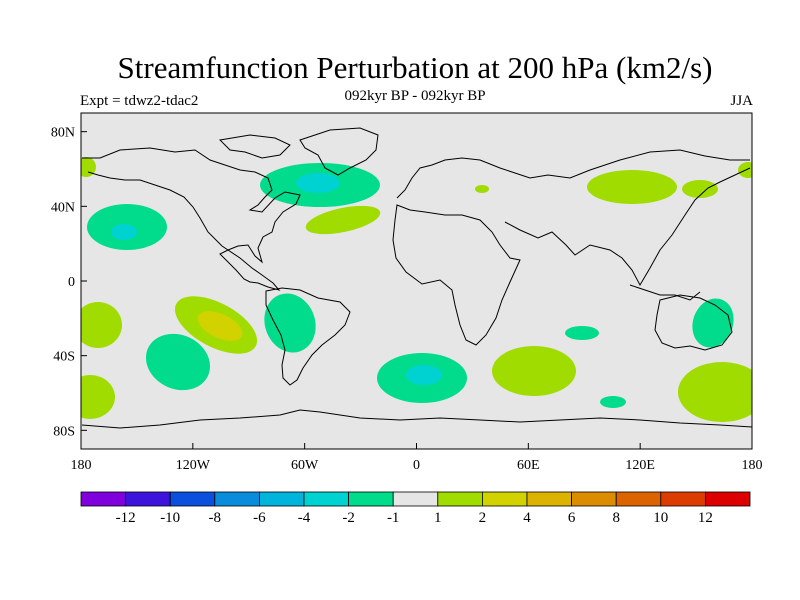  Describe the element at coordinates (632, 187) in the screenshot. I see `anomaly-mongolia-high` at that location.